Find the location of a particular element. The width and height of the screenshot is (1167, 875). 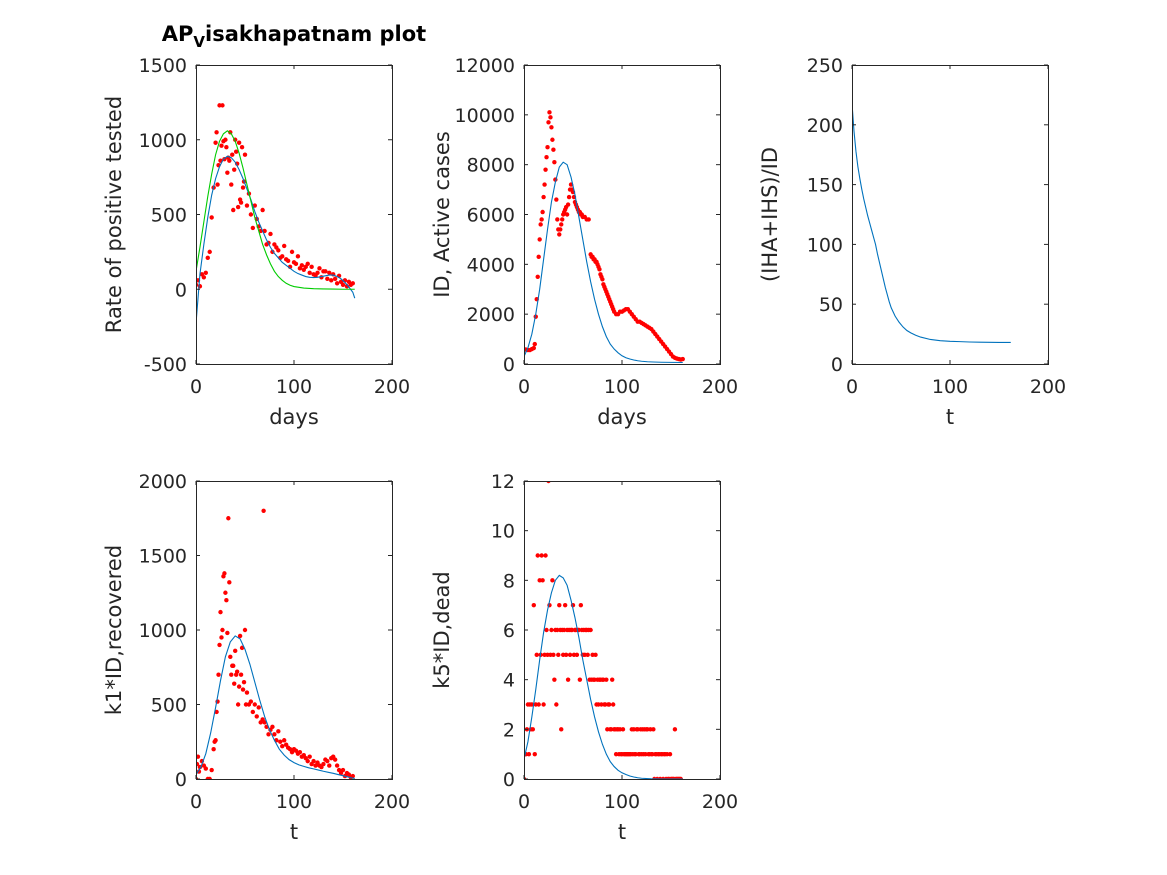

y-tick-label: 4 is located at coordinates (509, 681).